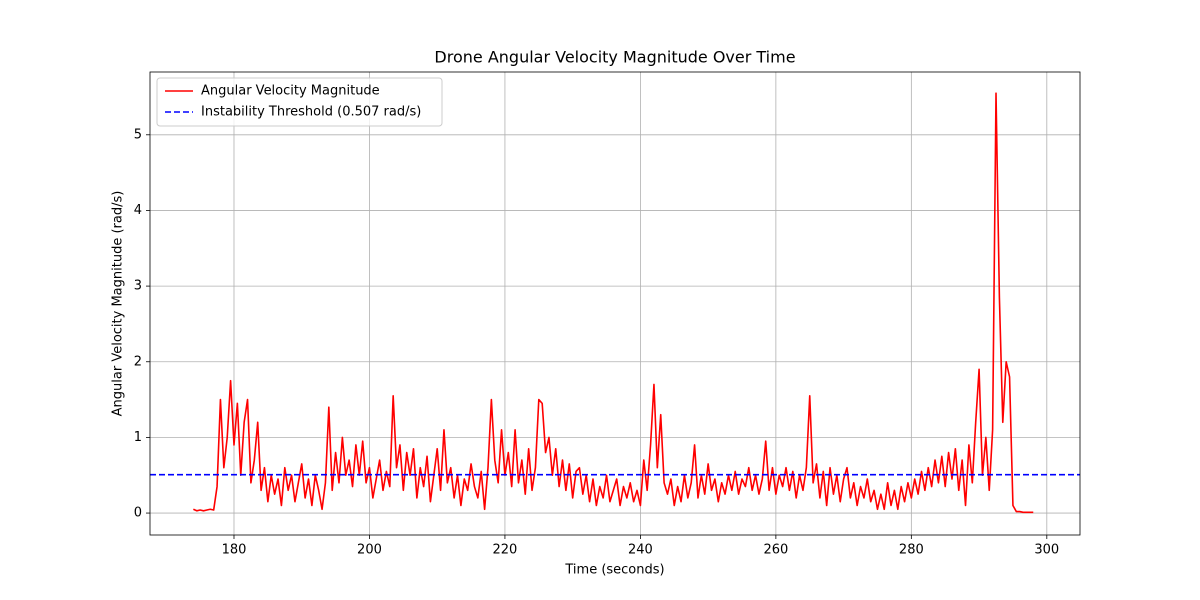  What do you see at coordinates (138, 437) in the screenshot?
I see `y-tick-label: 1` at bounding box center [138, 437].